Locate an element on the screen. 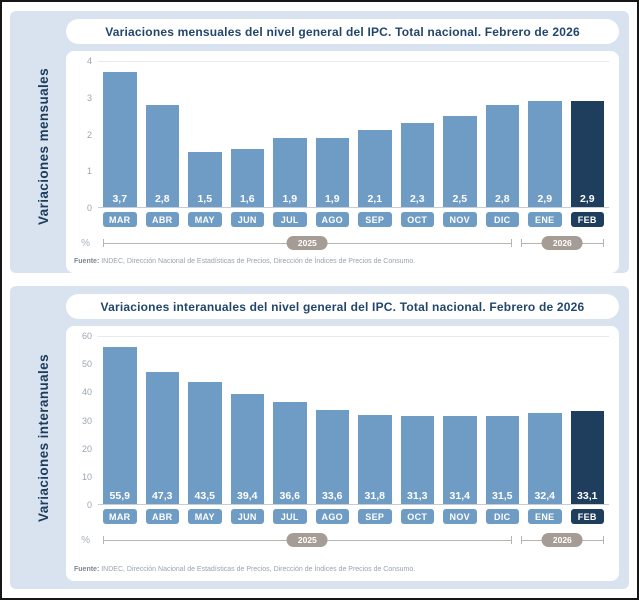 This screenshot has height=600, width=639. y-tick-label: 10 is located at coordinates (86, 476).